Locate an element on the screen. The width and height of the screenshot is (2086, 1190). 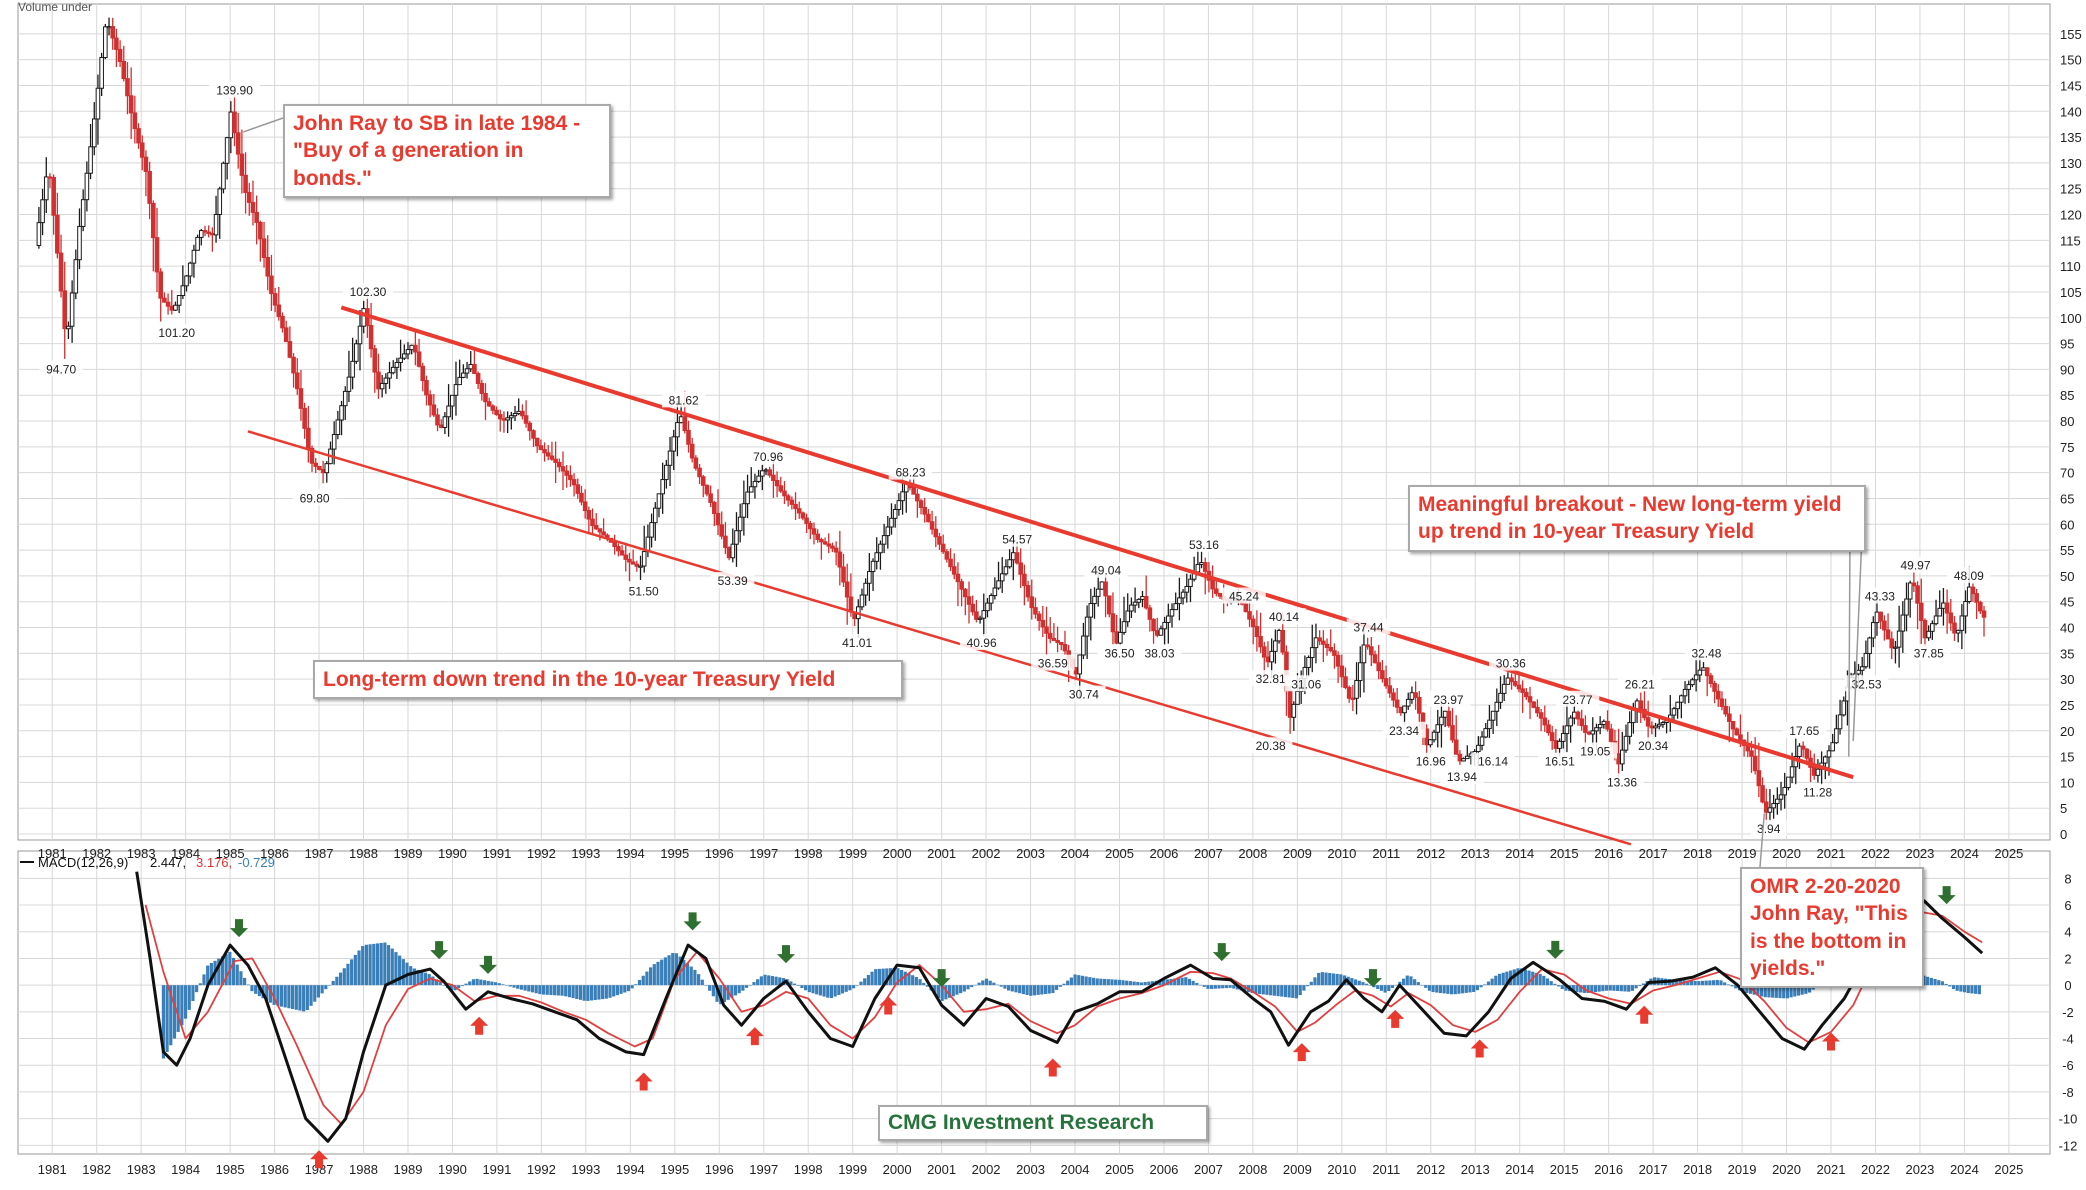
price-y-tick-label: 120 is located at coordinates (2071, 215).